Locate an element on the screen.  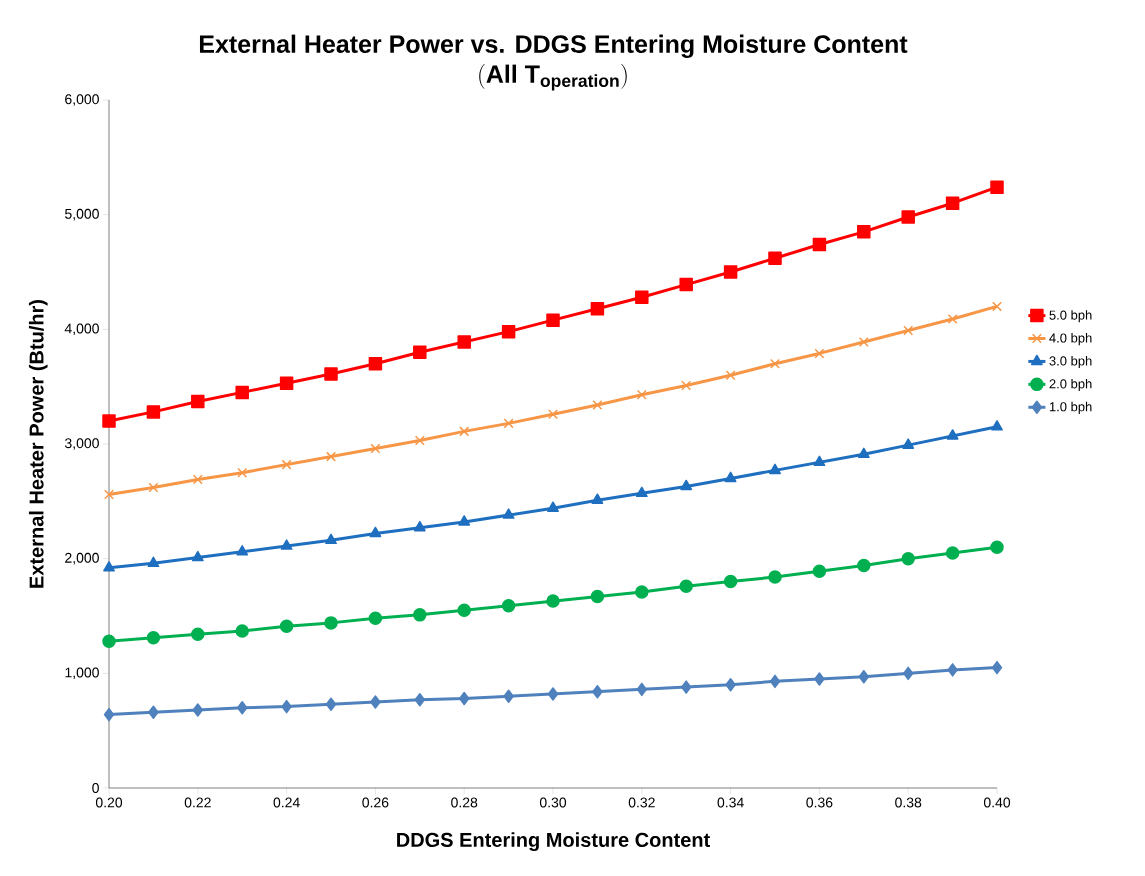
x-tick-label: 0.30 is located at coordinates (553, 802).